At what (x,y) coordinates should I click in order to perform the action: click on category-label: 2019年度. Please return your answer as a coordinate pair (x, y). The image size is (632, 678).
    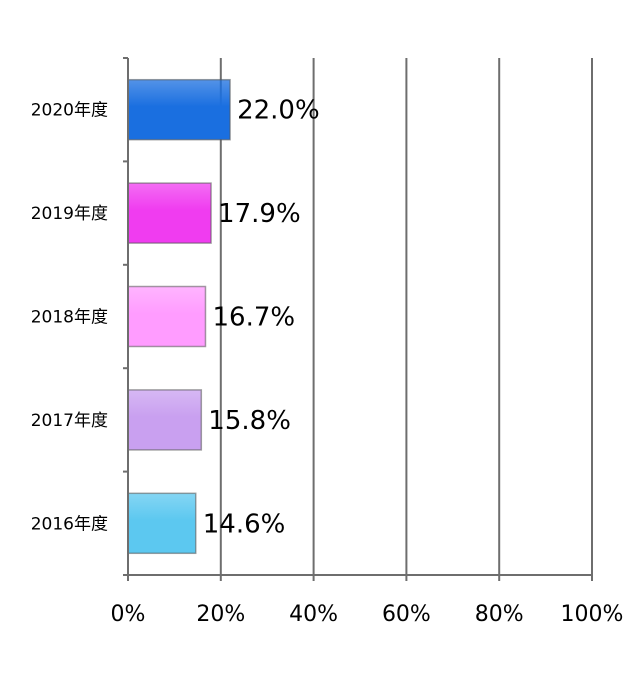
    Looking at the image, I should click on (69, 214).